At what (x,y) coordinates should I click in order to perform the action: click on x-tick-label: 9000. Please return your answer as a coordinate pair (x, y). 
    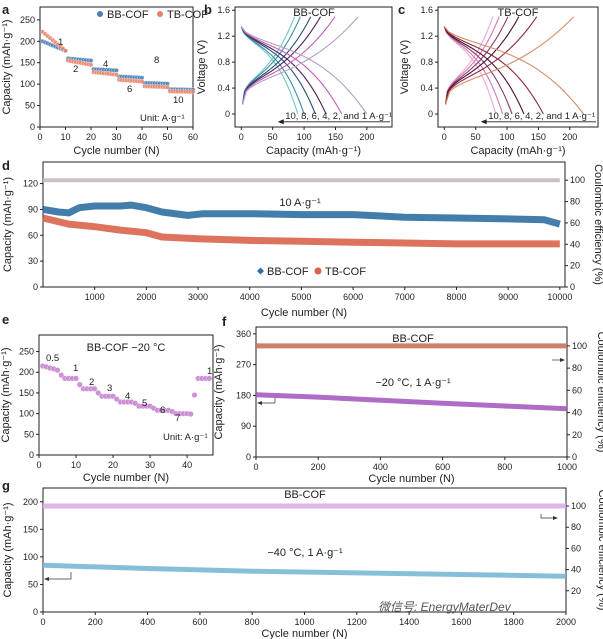
    Looking at the image, I should click on (508, 297).